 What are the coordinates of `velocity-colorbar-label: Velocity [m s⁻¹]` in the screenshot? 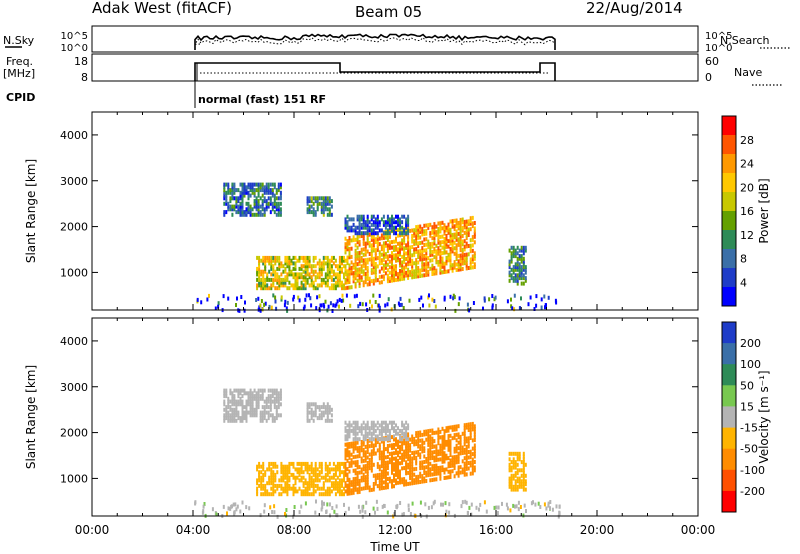 It's located at (764, 416).